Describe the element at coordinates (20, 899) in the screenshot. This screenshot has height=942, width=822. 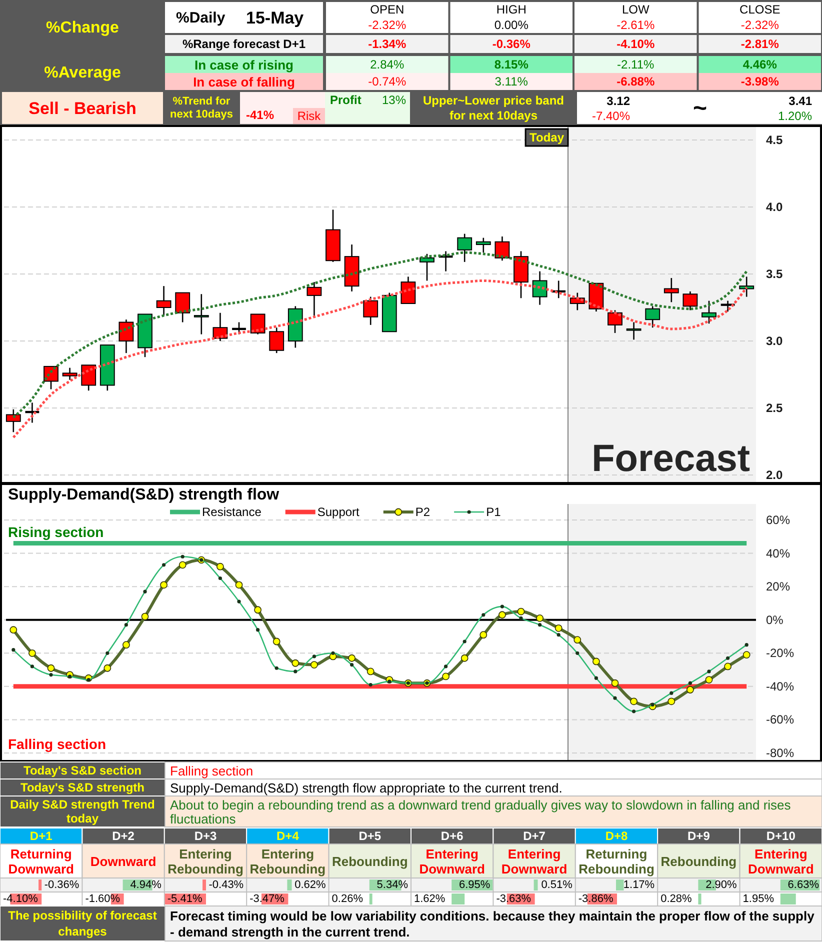
I see `data-label: -4.10%` at that location.